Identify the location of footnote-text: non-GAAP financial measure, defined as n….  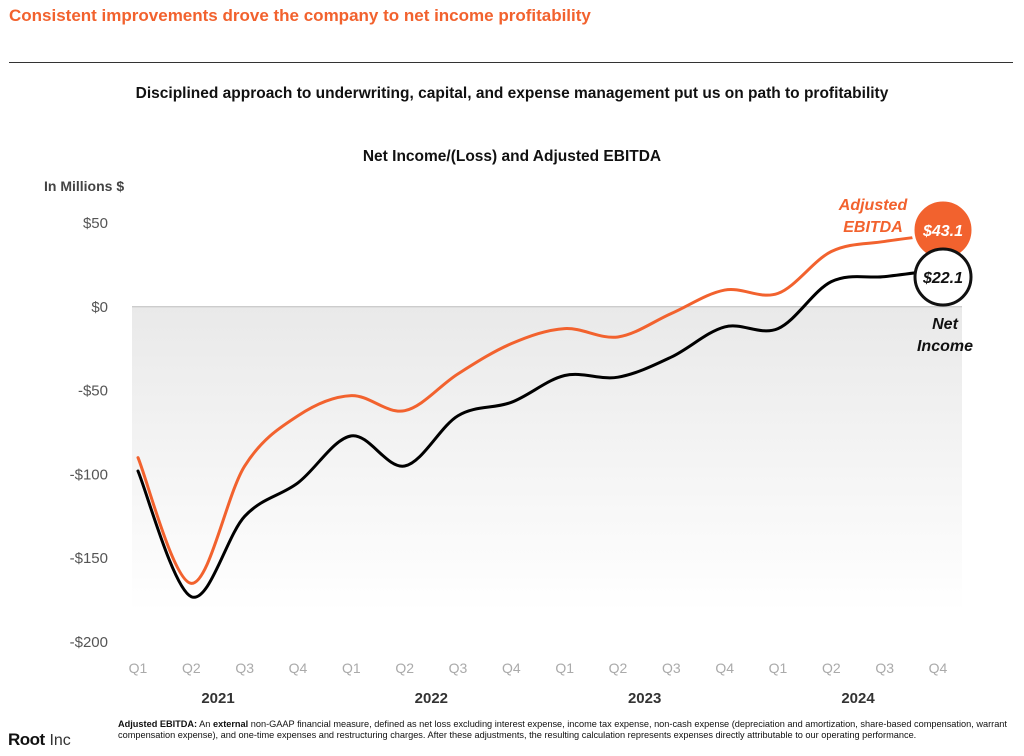
(562, 729).